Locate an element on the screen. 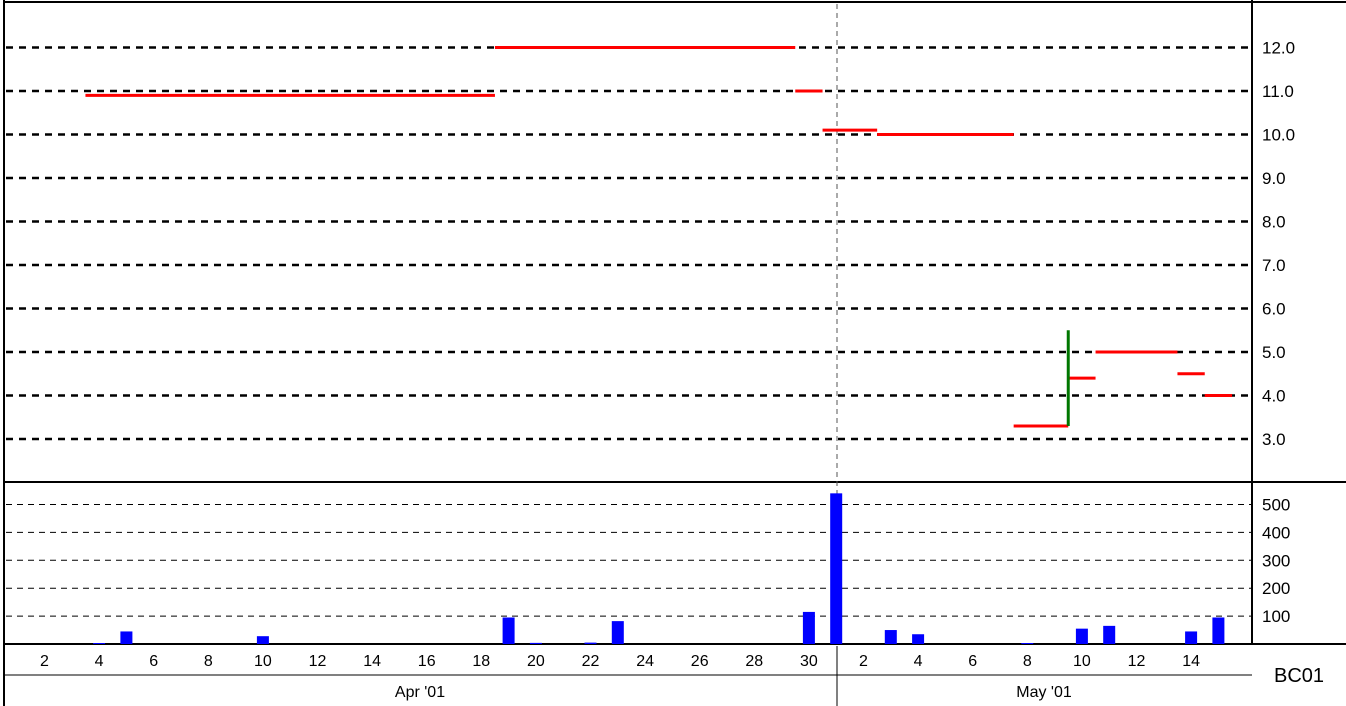 This screenshot has height=706, width=1346. x-axis-ticks: 2 4 6 8 10 12 14 16 18 20 22 24 26 28 30 2 4 6 8 10 12 14 is located at coordinates (620, 660).